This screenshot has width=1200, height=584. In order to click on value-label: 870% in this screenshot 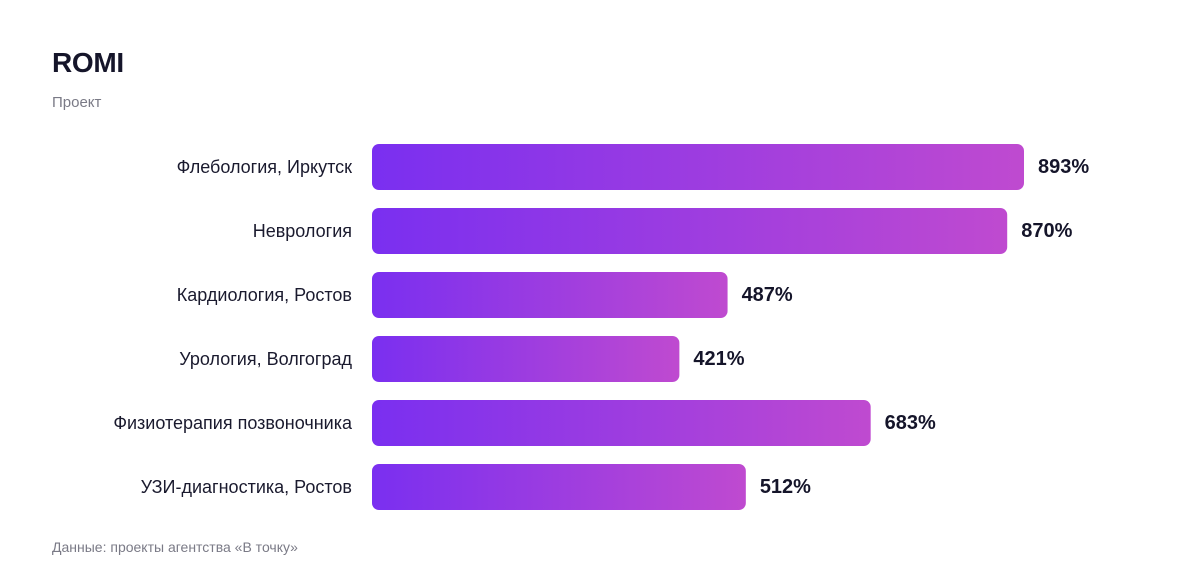, I will do `click(1046, 231)`.